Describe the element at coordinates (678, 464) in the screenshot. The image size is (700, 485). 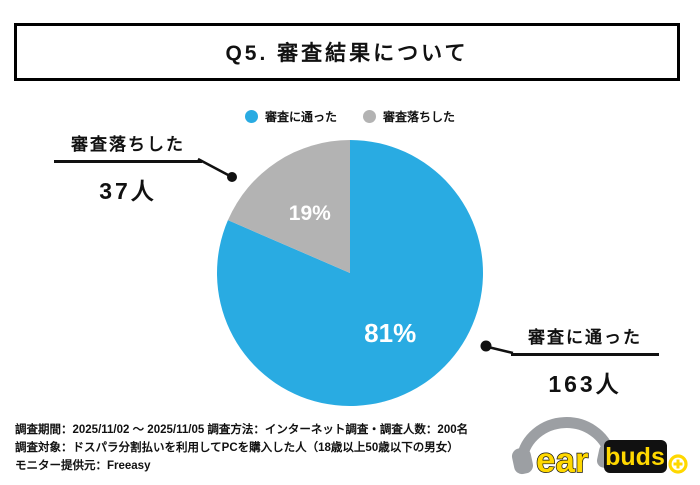
I see `logo-plus-circle-icon` at that location.